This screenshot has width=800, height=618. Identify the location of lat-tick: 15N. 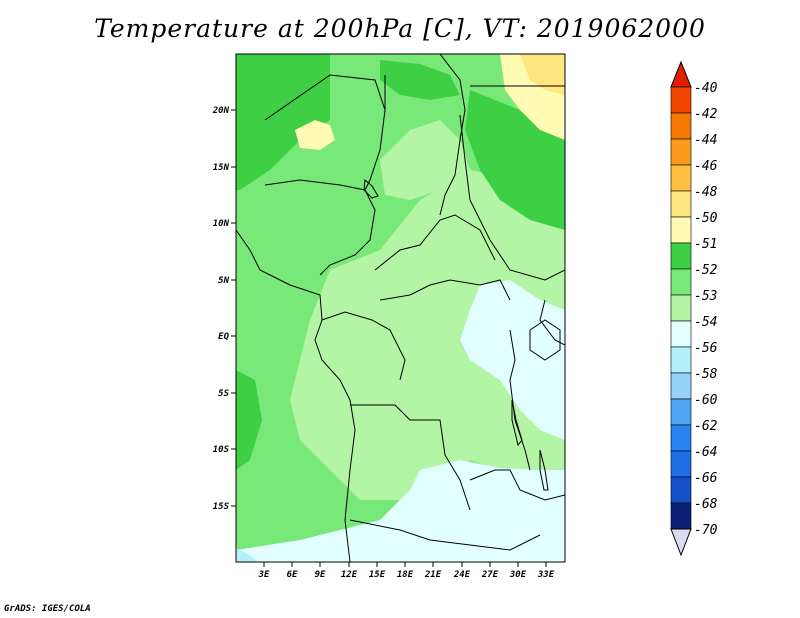
(224, 168).